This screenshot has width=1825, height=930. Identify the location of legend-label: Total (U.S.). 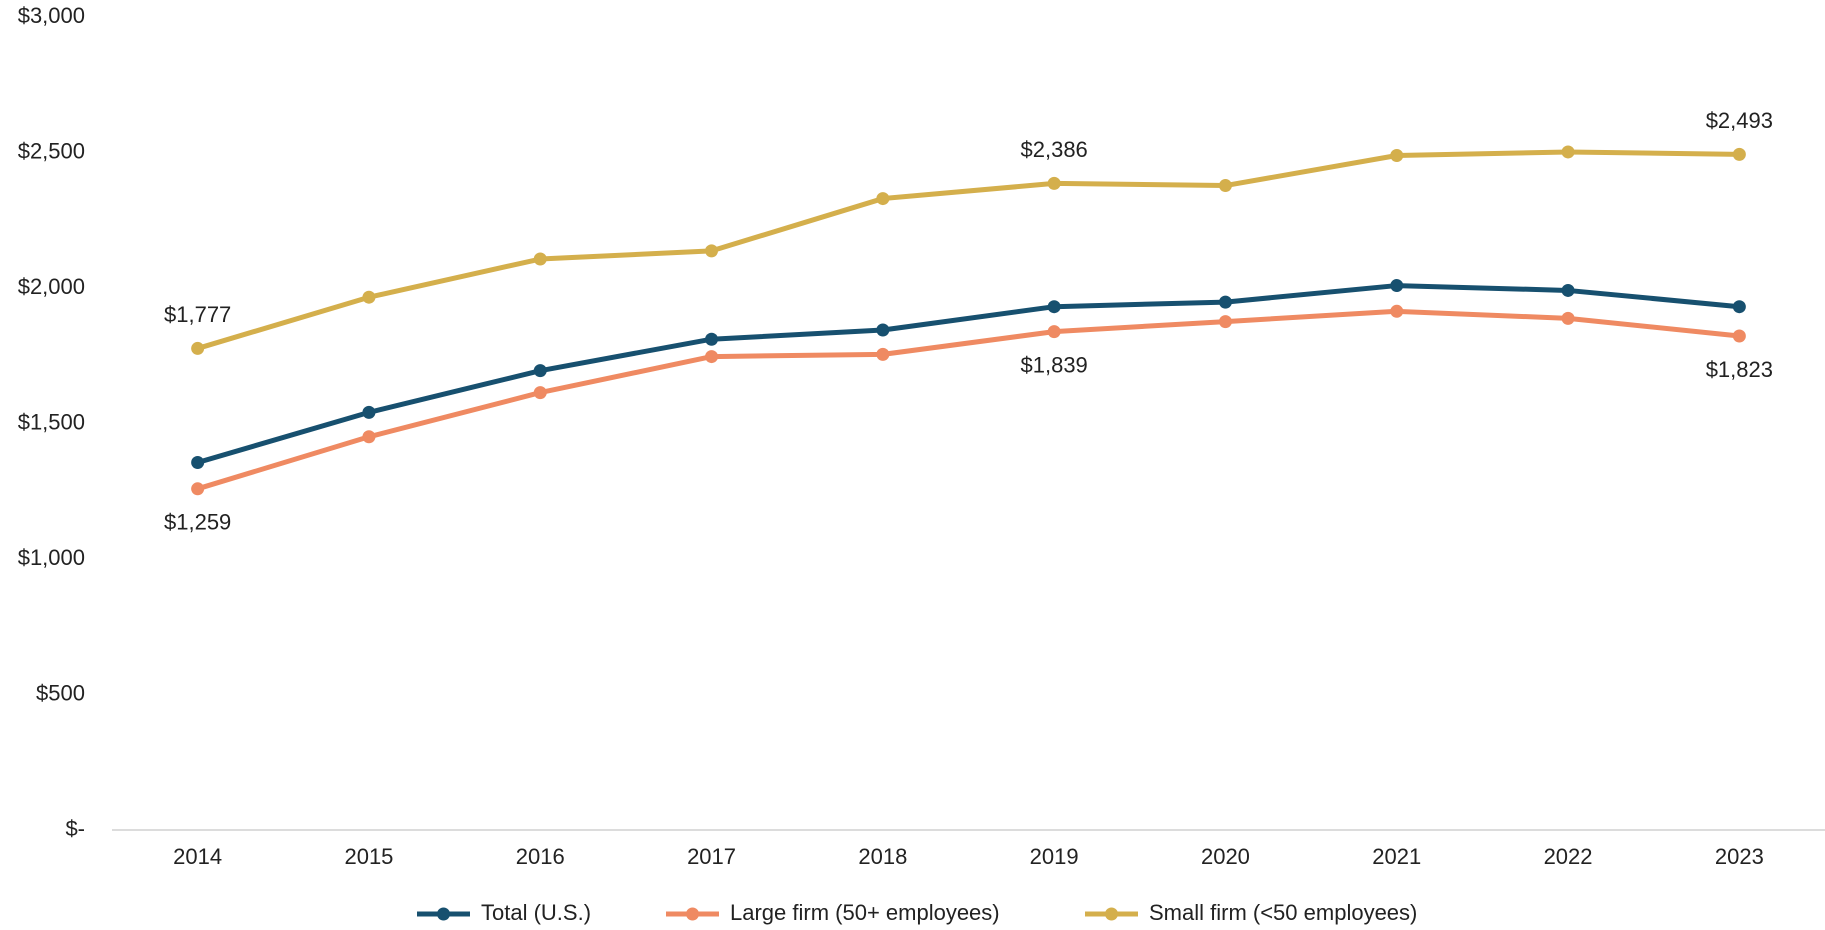
(536, 912).